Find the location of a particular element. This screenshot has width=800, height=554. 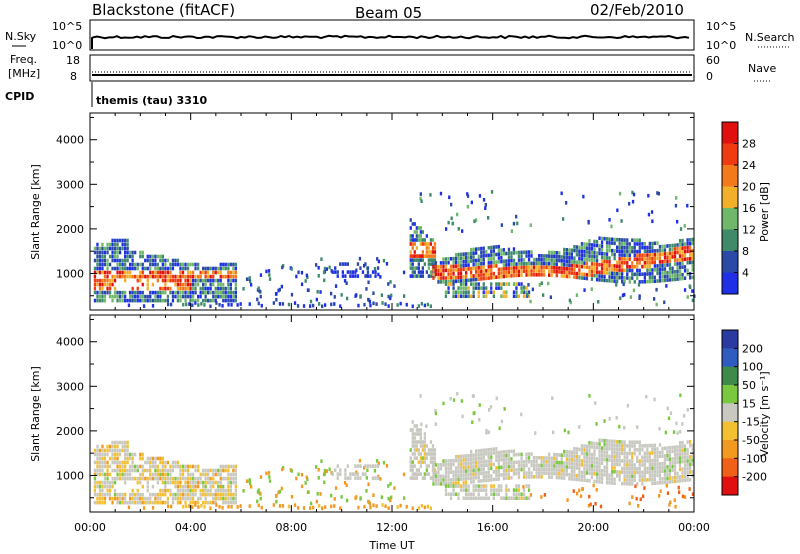

cpid-label: CPID is located at coordinates (19, 96).